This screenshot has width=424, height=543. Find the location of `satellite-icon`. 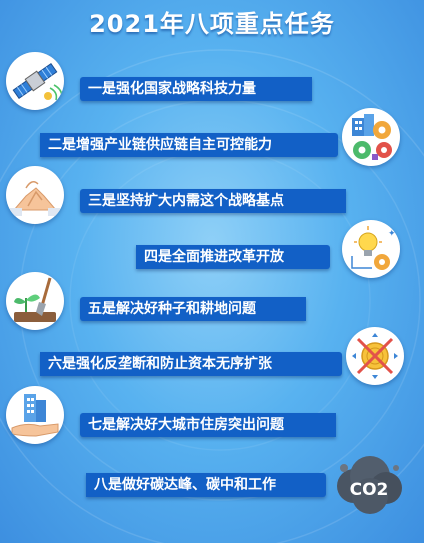

satellite-icon is located at coordinates (35, 81).